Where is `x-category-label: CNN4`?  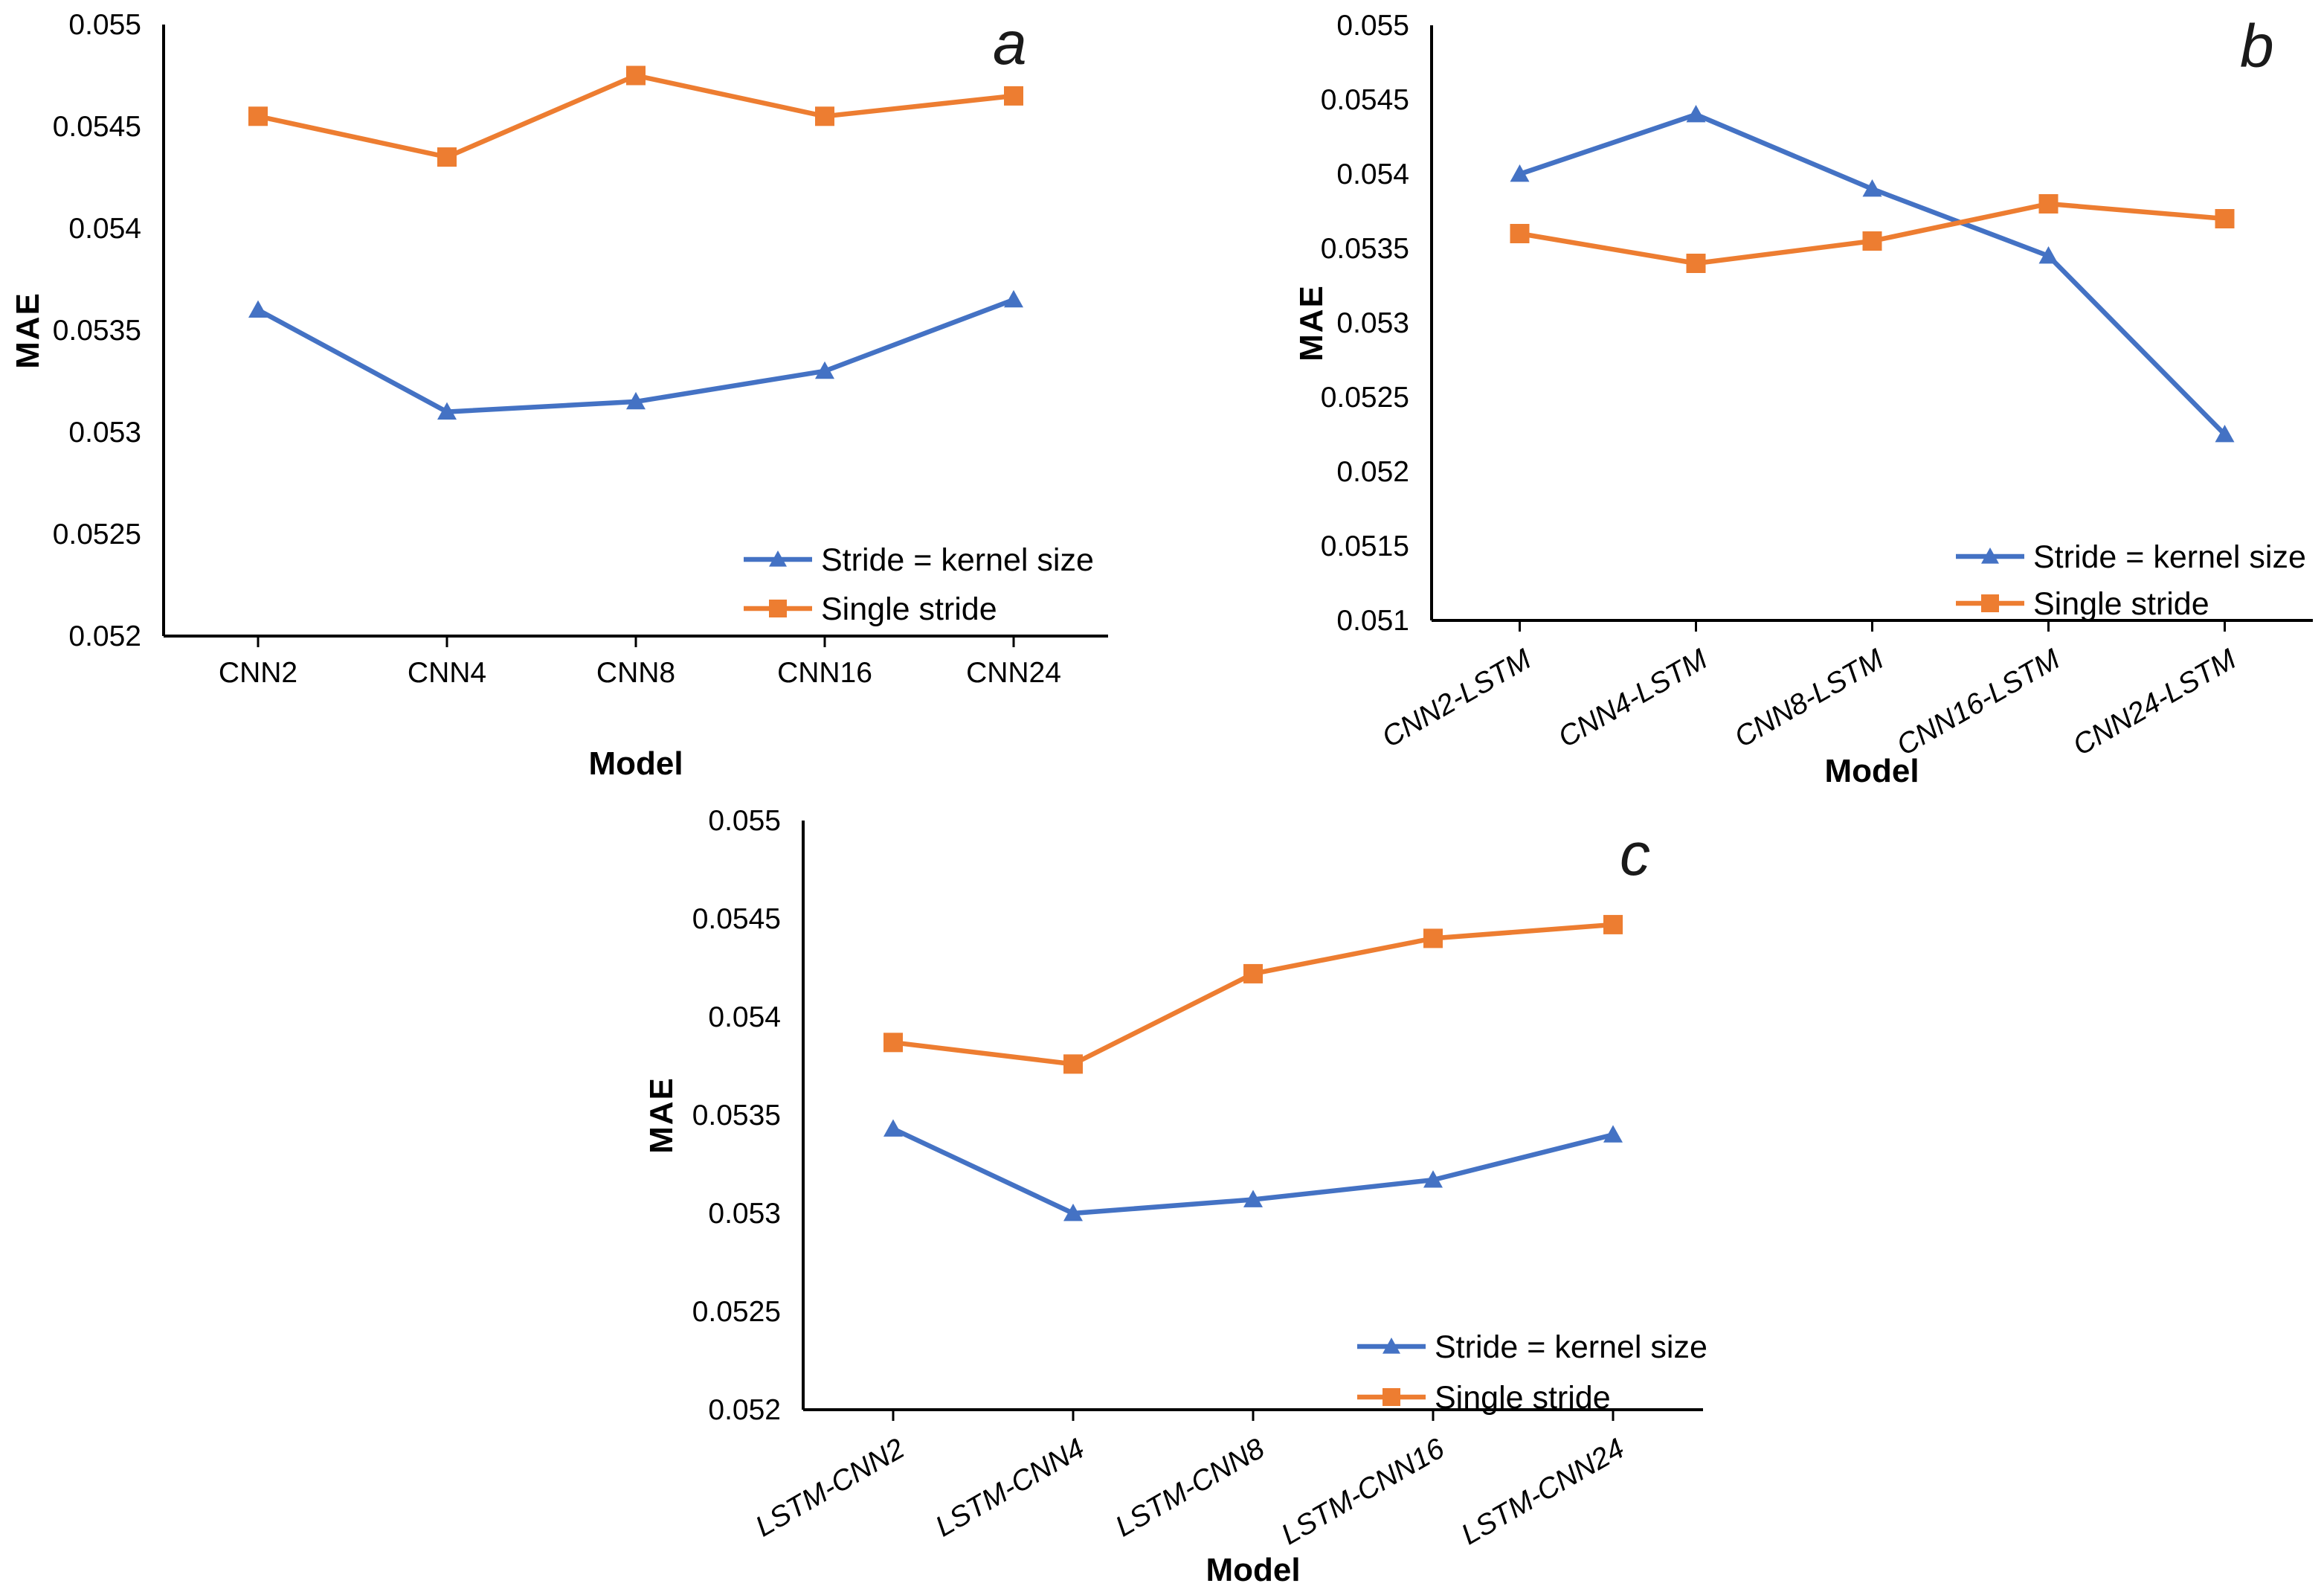
x-category-label: CNN4 is located at coordinates (447, 673).